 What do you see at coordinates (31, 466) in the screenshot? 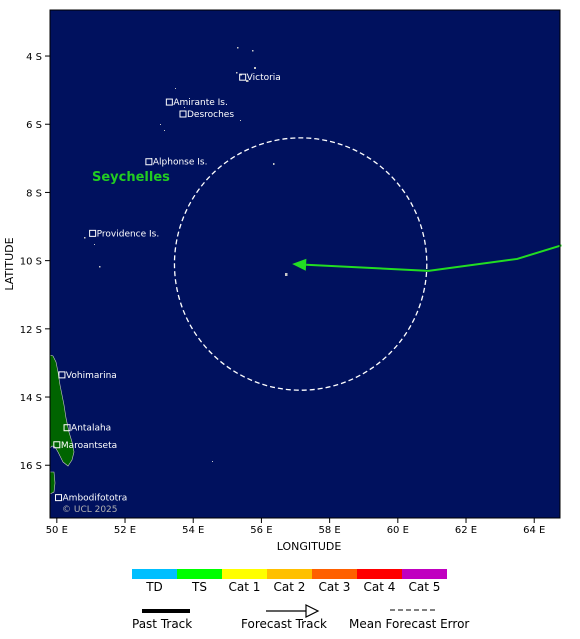
I see `y-tick-label: 16 S` at bounding box center [31, 466].